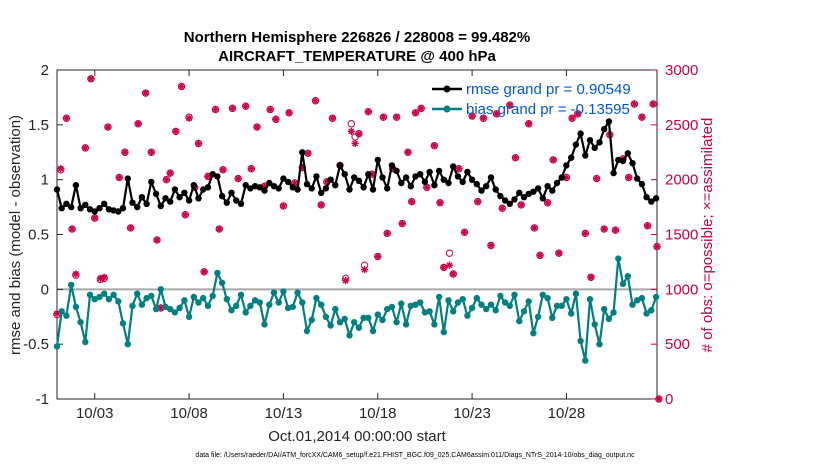 The image size is (830, 470). I want to click on legend-rmse-label: rmse grand pr = 0.90549, so click(548, 89).